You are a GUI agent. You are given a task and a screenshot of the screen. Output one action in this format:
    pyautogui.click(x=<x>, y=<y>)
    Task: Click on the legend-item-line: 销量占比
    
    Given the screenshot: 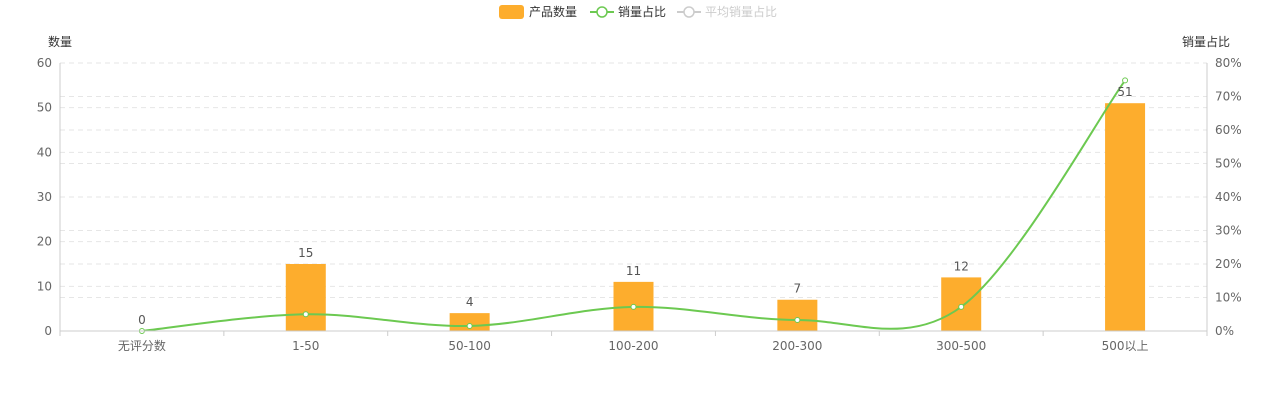 What is the action you would take?
    pyautogui.click(x=628, y=11)
    